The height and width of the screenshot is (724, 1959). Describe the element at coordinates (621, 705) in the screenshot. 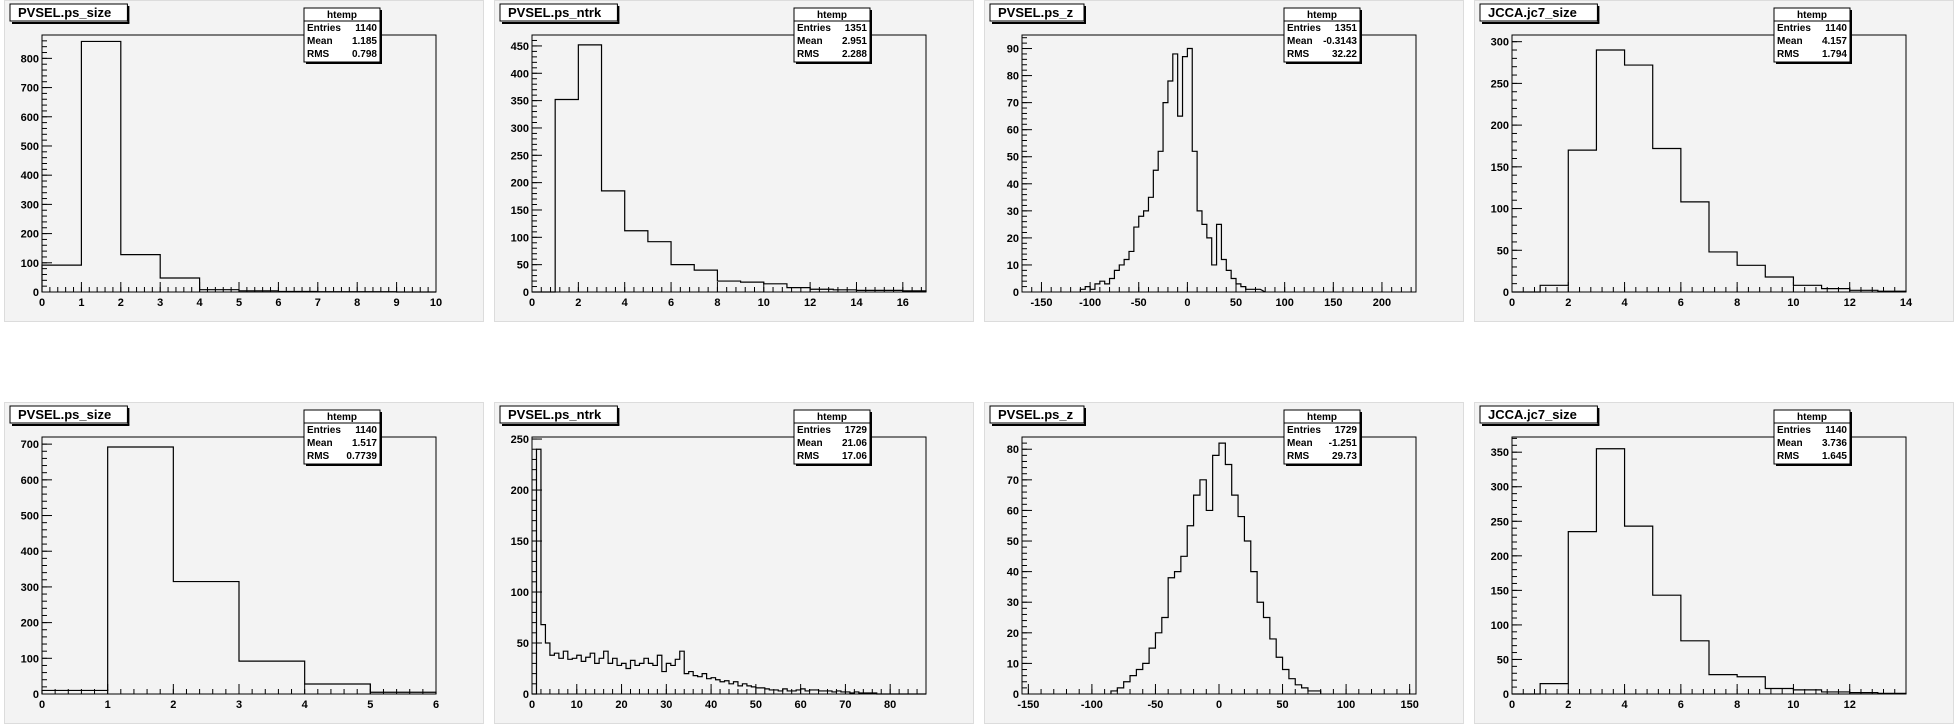

I see `x-tick-label: 20` at that location.